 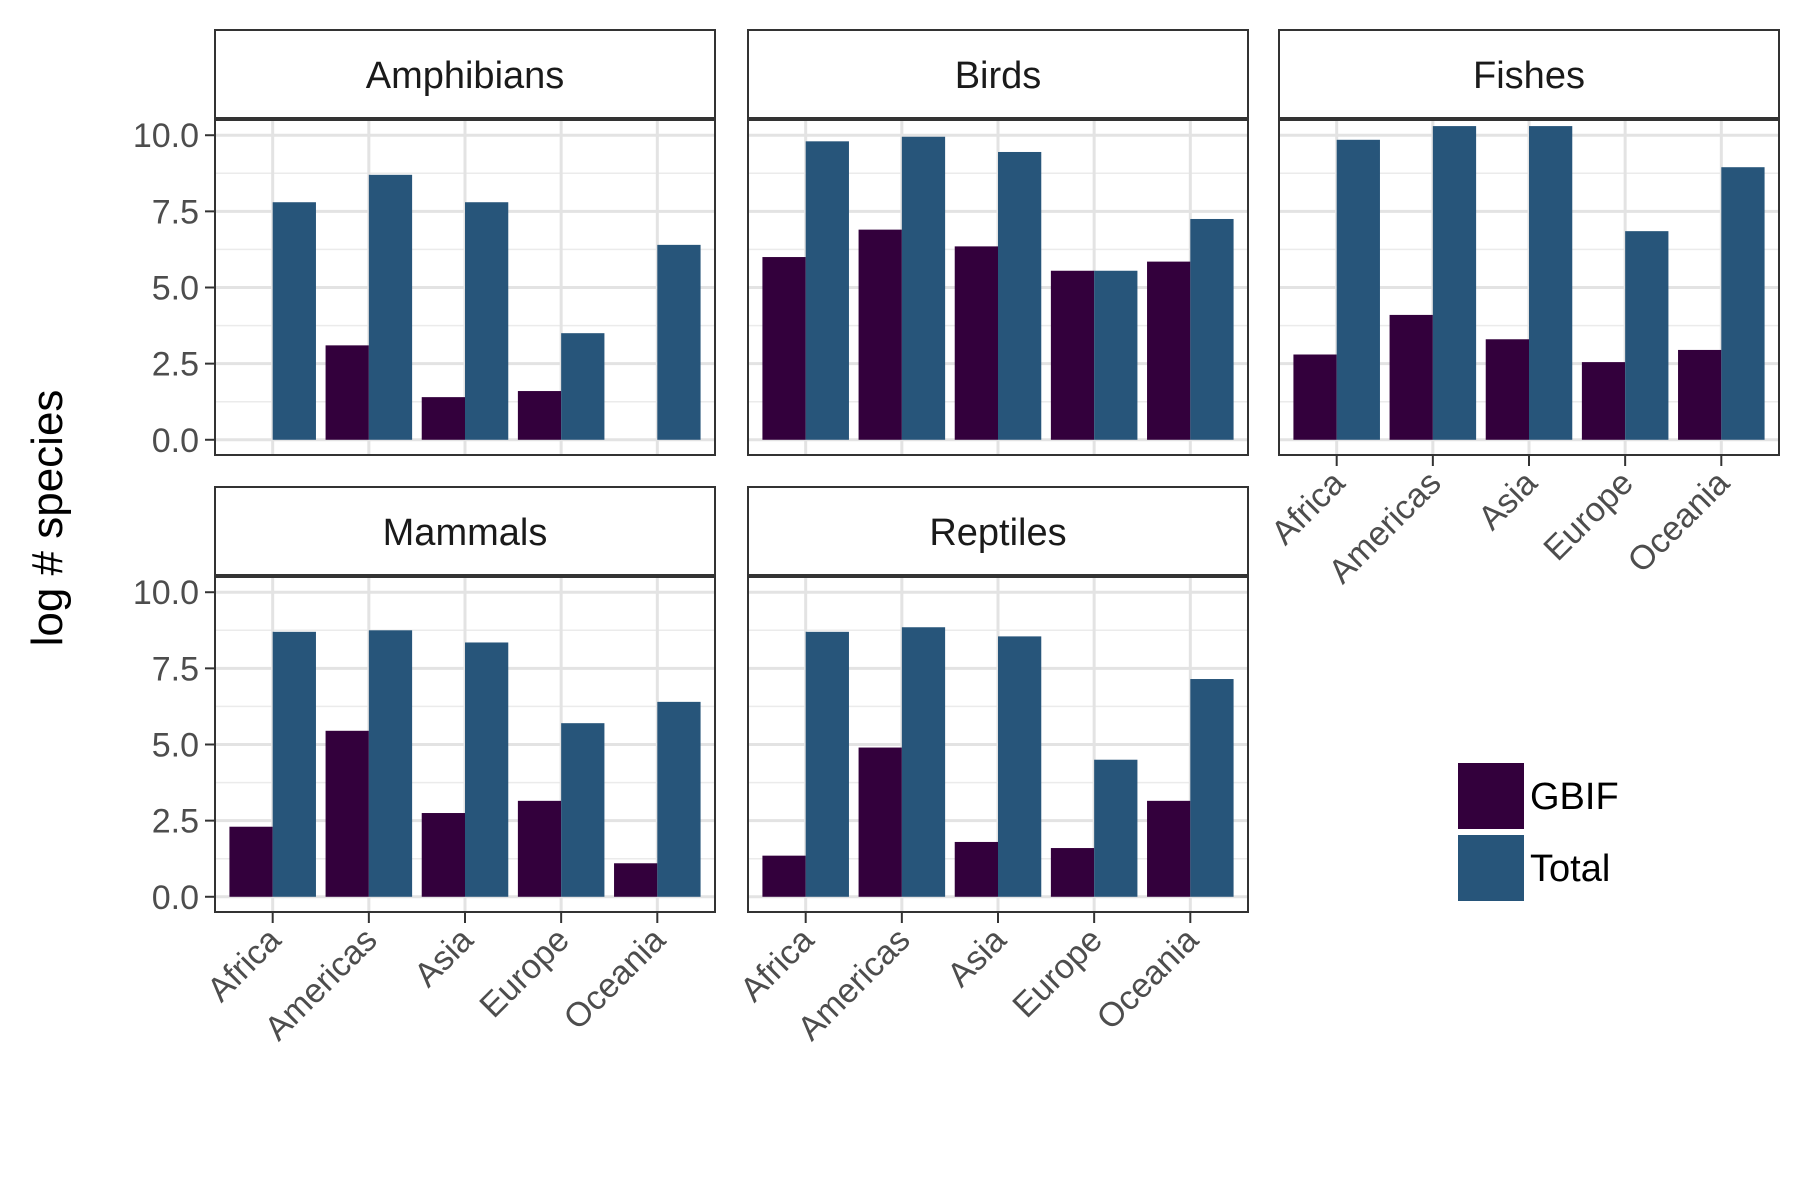 What do you see at coordinates (294, 321) in the screenshot?
I see `bar-amphibians-africa-total` at bounding box center [294, 321].